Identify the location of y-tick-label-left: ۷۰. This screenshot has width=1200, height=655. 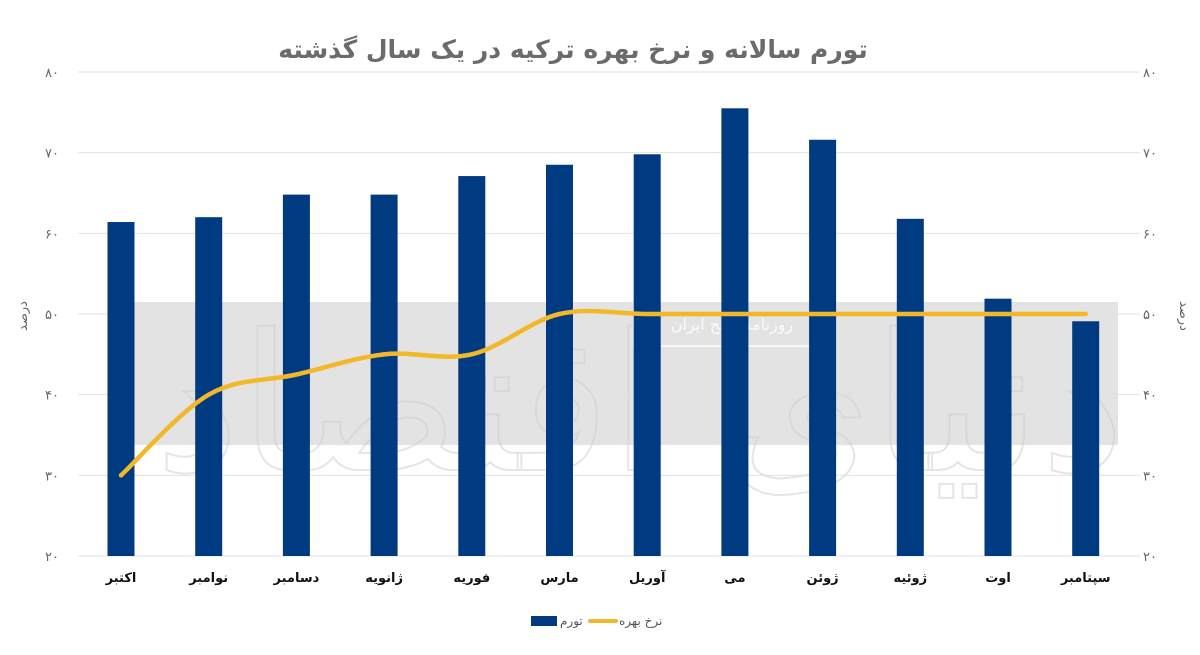
(52, 154).